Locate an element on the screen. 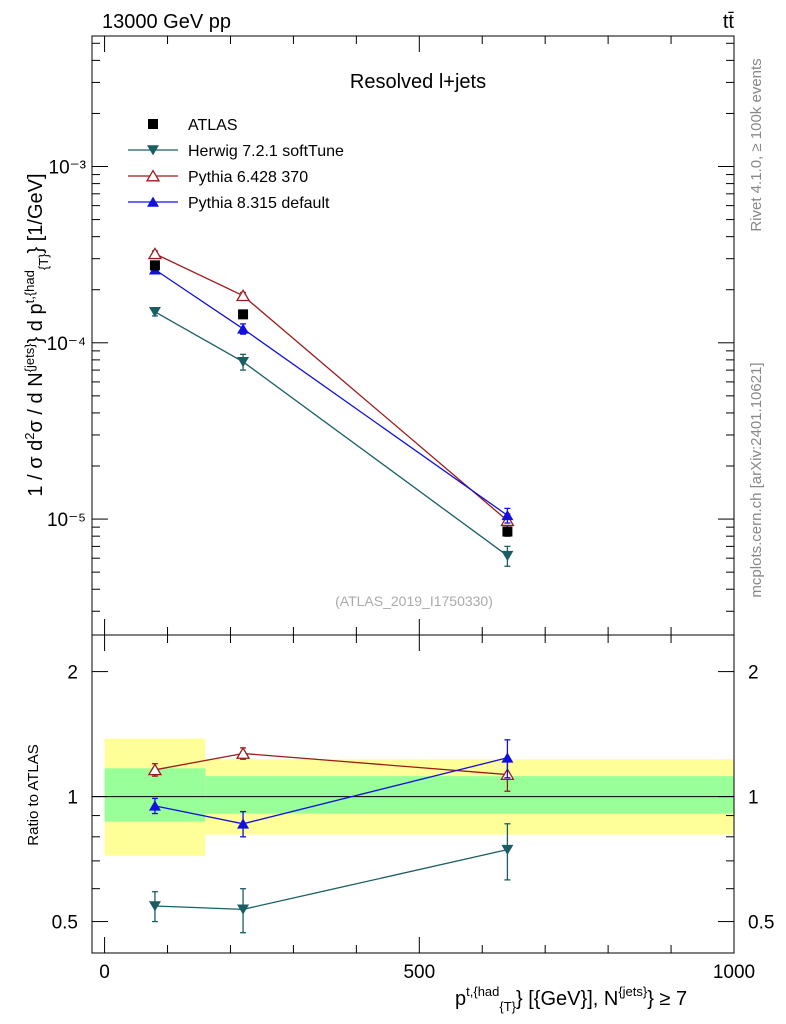 This screenshot has height=1024, width=786. legend-entry-atlas: ATLAS is located at coordinates (193, 125).